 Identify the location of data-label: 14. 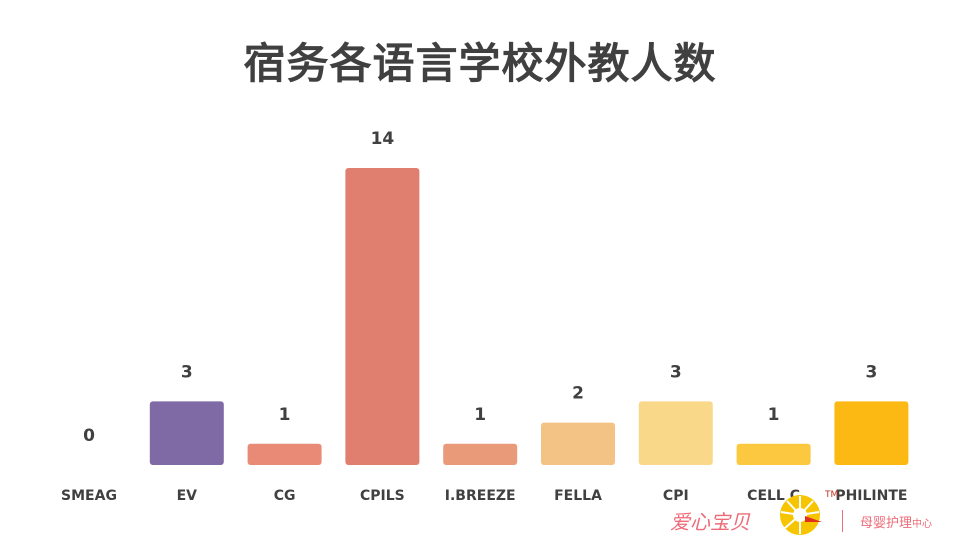
(383, 139).